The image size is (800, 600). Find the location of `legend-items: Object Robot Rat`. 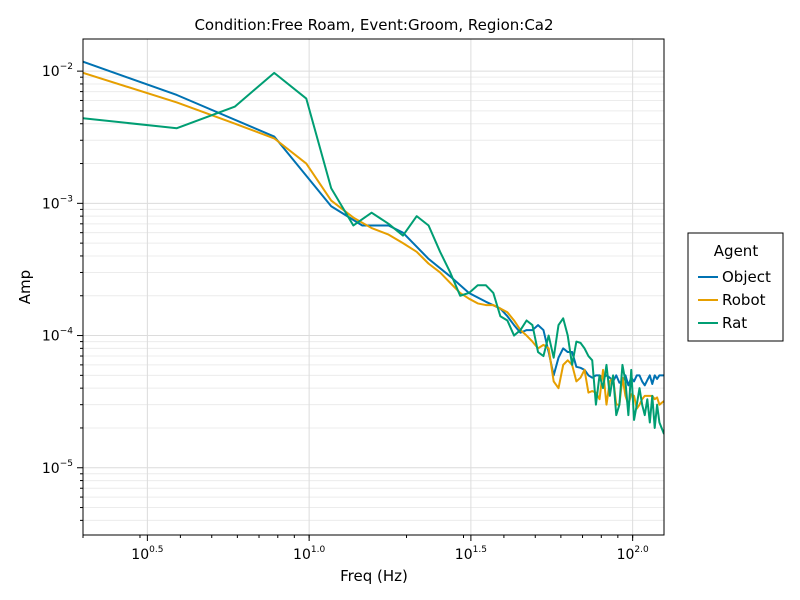

legend-items: Object Robot Rat is located at coordinates (734, 300).